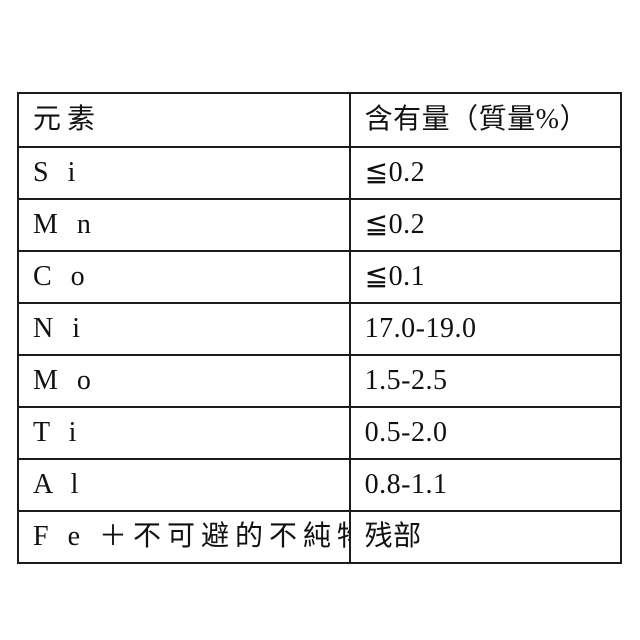  What do you see at coordinates (395, 276) in the screenshot?
I see `content-value: ≦0.1` at bounding box center [395, 276].